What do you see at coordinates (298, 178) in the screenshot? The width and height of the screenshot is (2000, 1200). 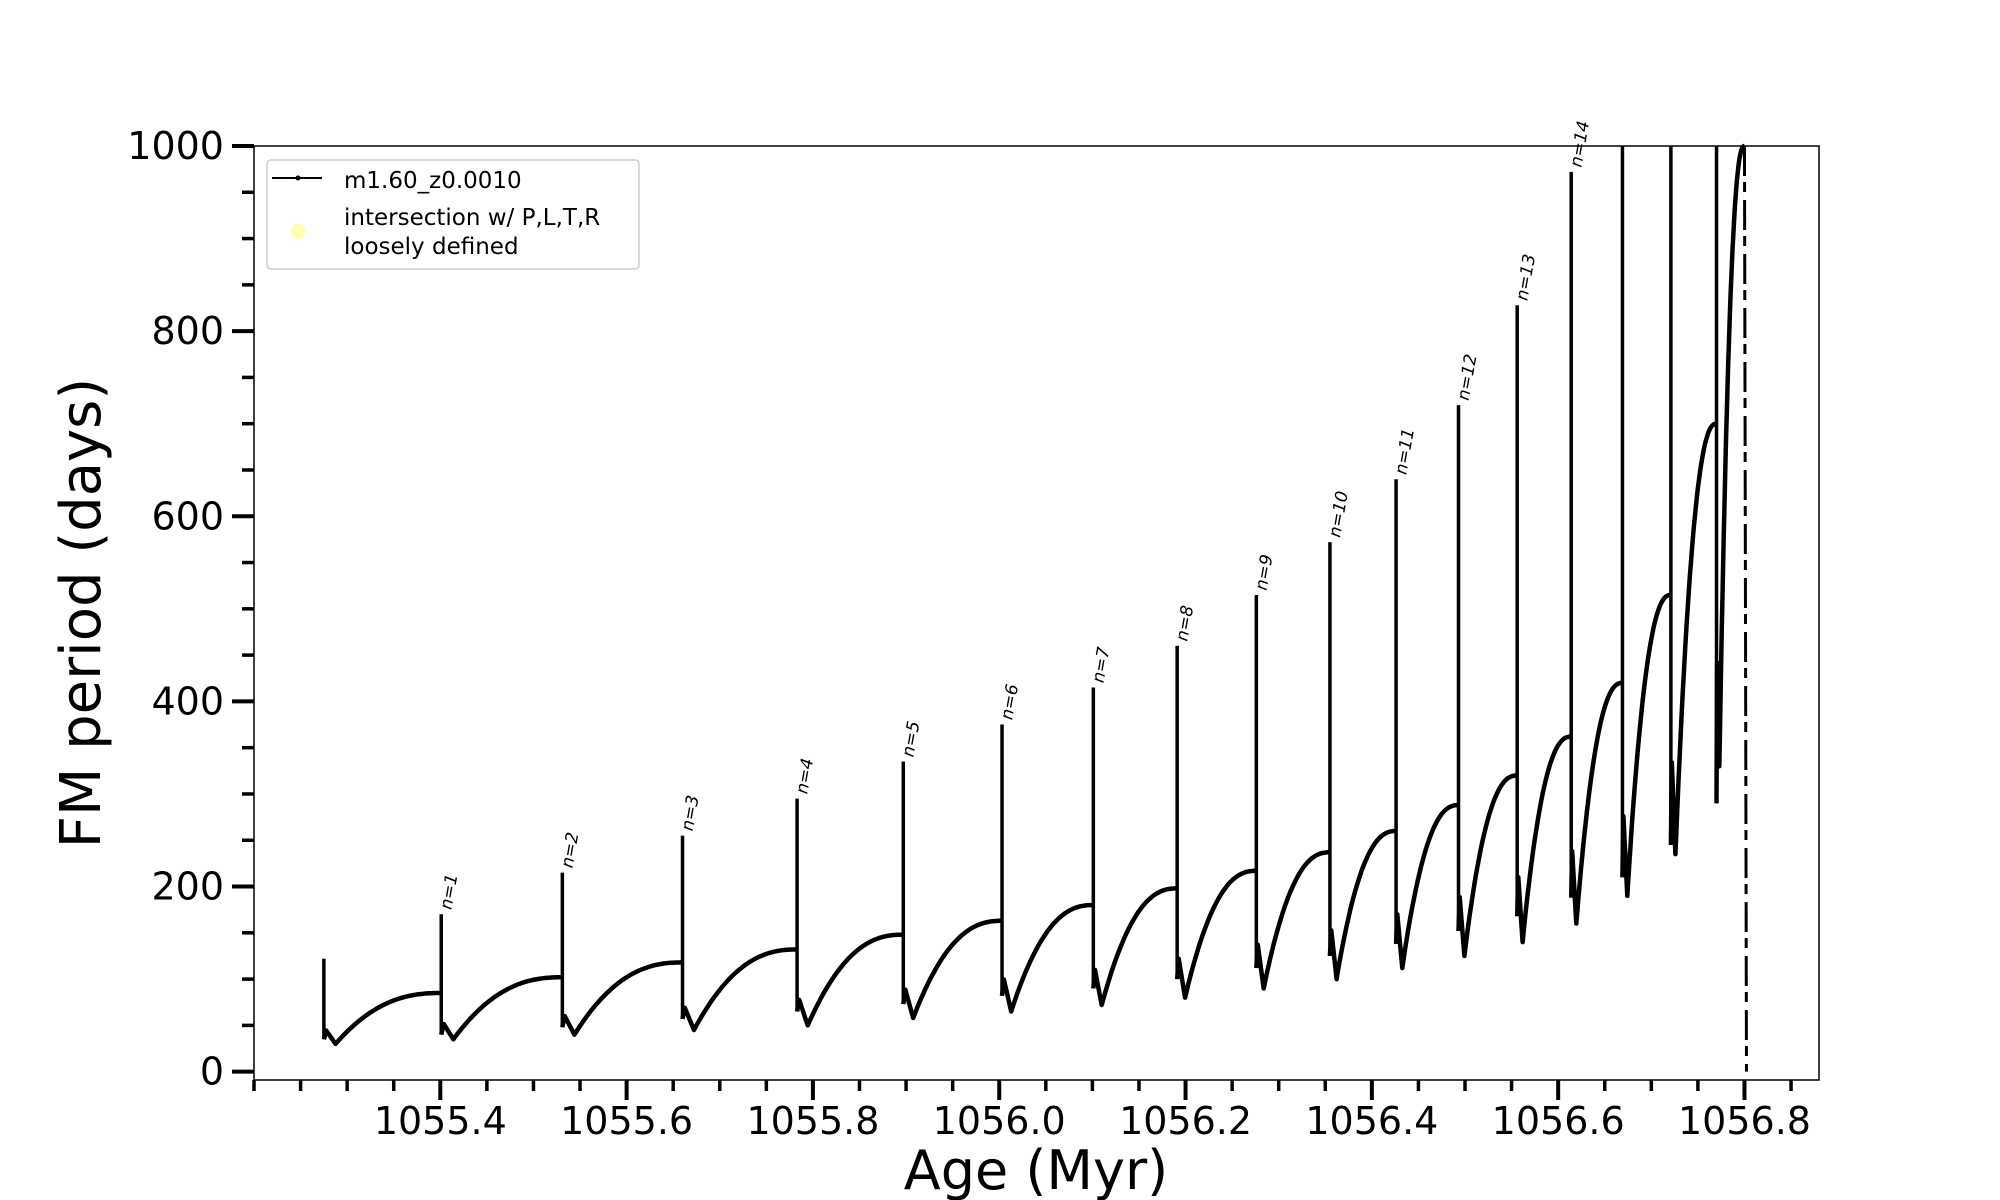 I see `legend-dot-marker` at bounding box center [298, 178].